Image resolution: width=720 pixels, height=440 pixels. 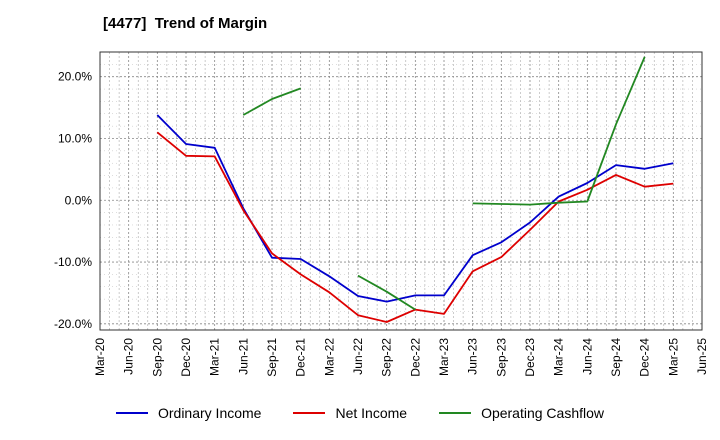 What do you see at coordinates (301, 357) in the screenshot?
I see `x-tick-label: Dec-21` at bounding box center [301, 357].